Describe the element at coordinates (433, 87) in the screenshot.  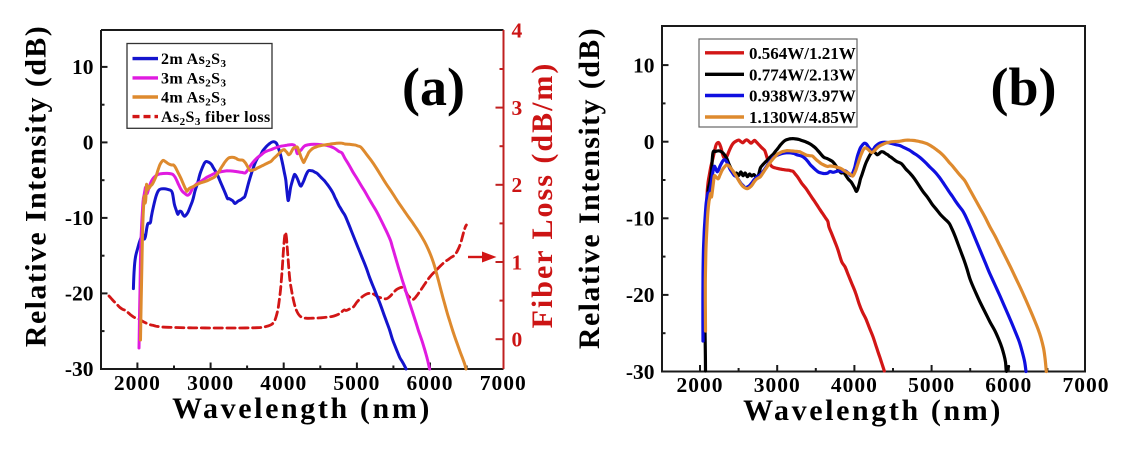
I see `svg-text: (a)` at that location.